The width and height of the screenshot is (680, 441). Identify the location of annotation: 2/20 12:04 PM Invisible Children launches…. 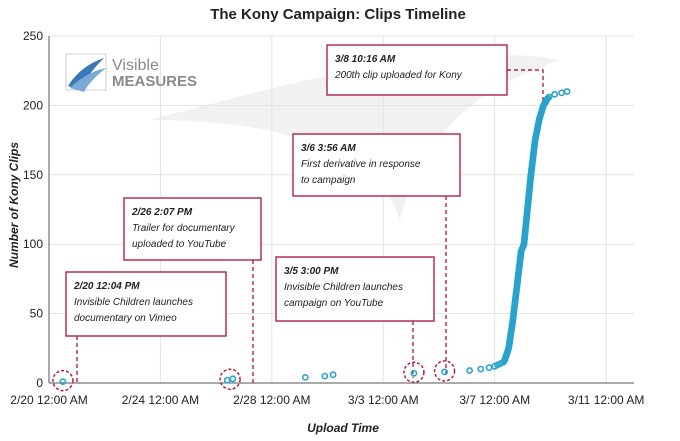
(146, 304).